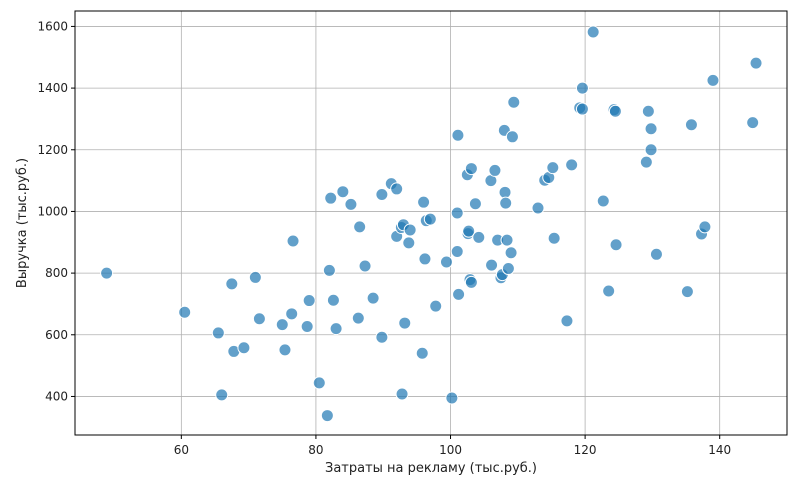 The image size is (800, 484). What do you see at coordinates (52, 150) in the screenshot?
I see `y-tick-label: 1200` at bounding box center [52, 150].